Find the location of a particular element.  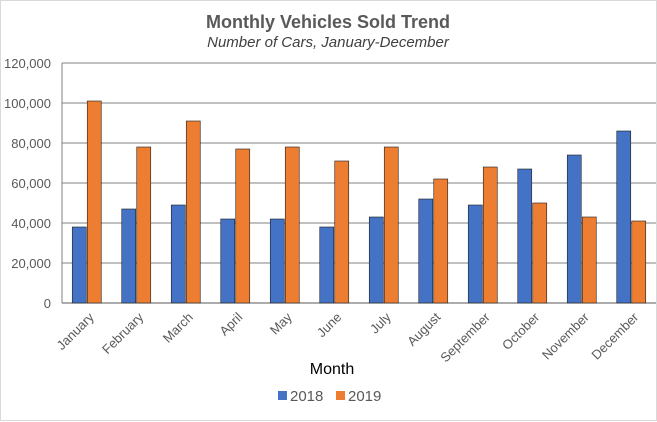

x-tick-label: May is located at coordinates (281, 323).